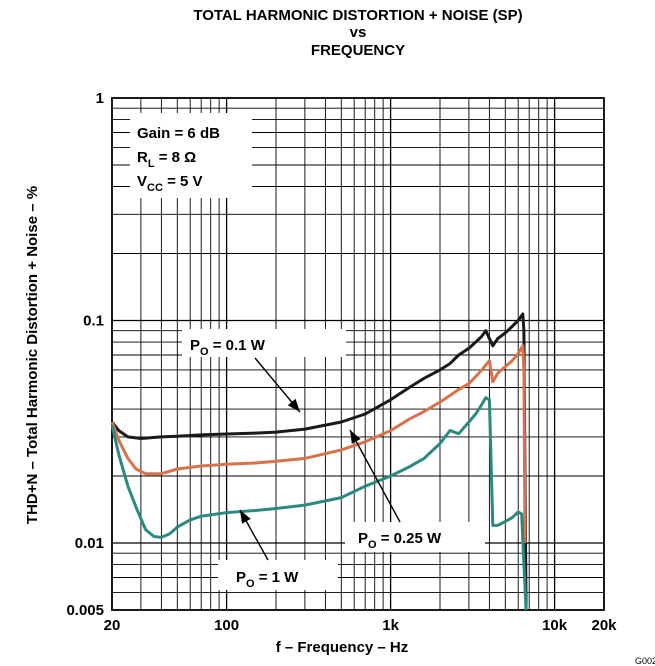  Describe the element at coordinates (342, 647) in the screenshot. I see `x-axis-label: f – Frequency – Hz` at that location.